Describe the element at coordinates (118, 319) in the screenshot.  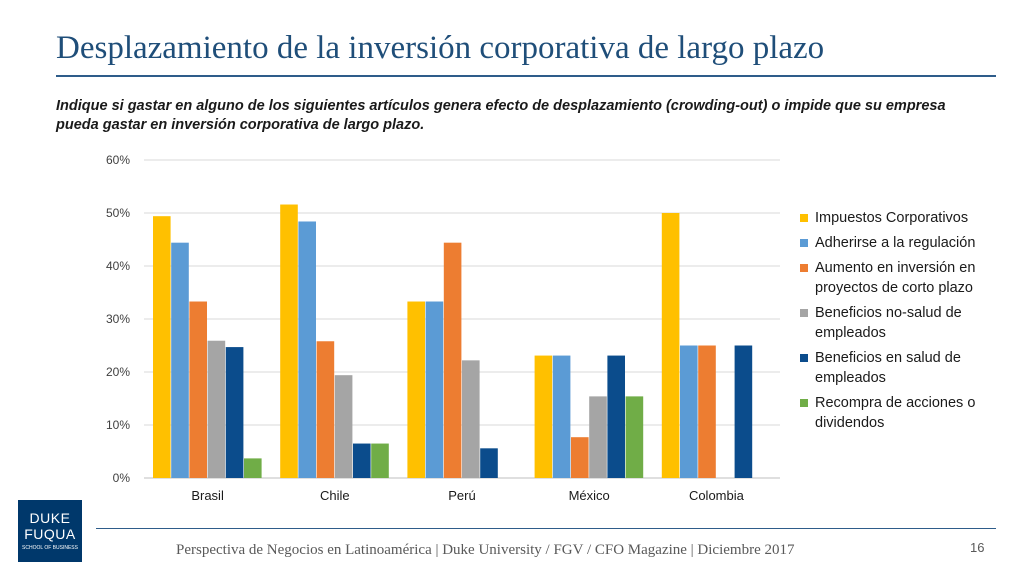
I see `y-tick-label: 30%` at that location.